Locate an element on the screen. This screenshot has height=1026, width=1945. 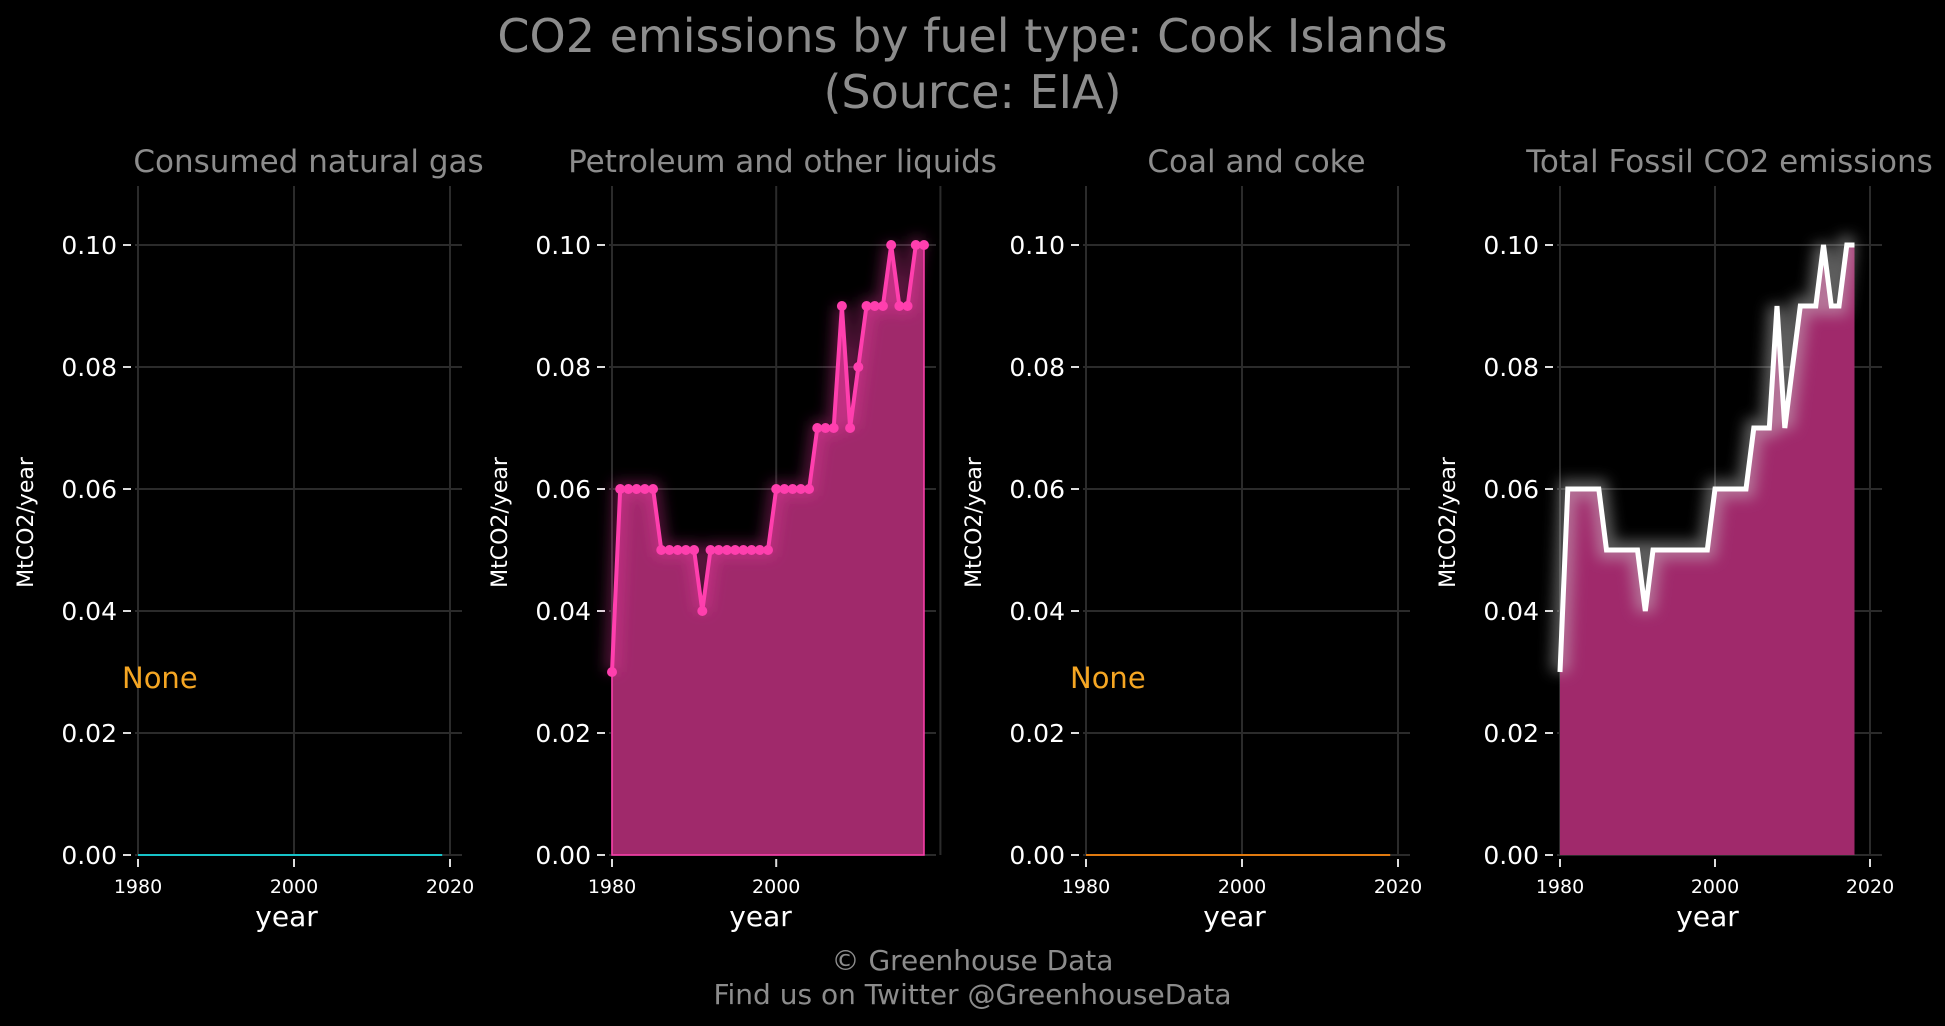
panel-title: Petroleum and other liquids is located at coordinates (782, 162).